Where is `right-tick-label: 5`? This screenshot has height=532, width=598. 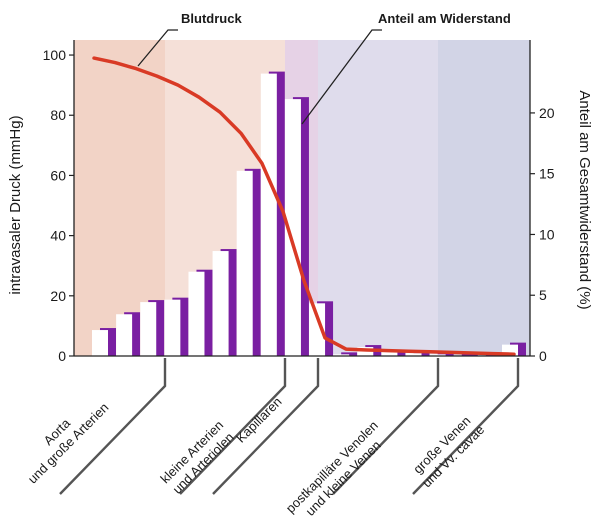
right-tick-label: 5 is located at coordinates (543, 295).